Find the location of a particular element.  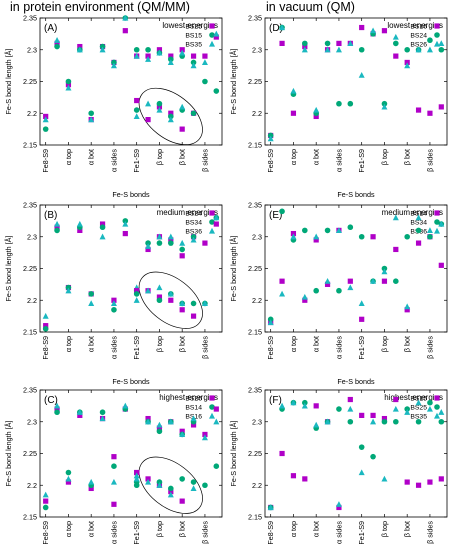

right-column-header: in vacuum (QM) is located at coordinates (310, 7).